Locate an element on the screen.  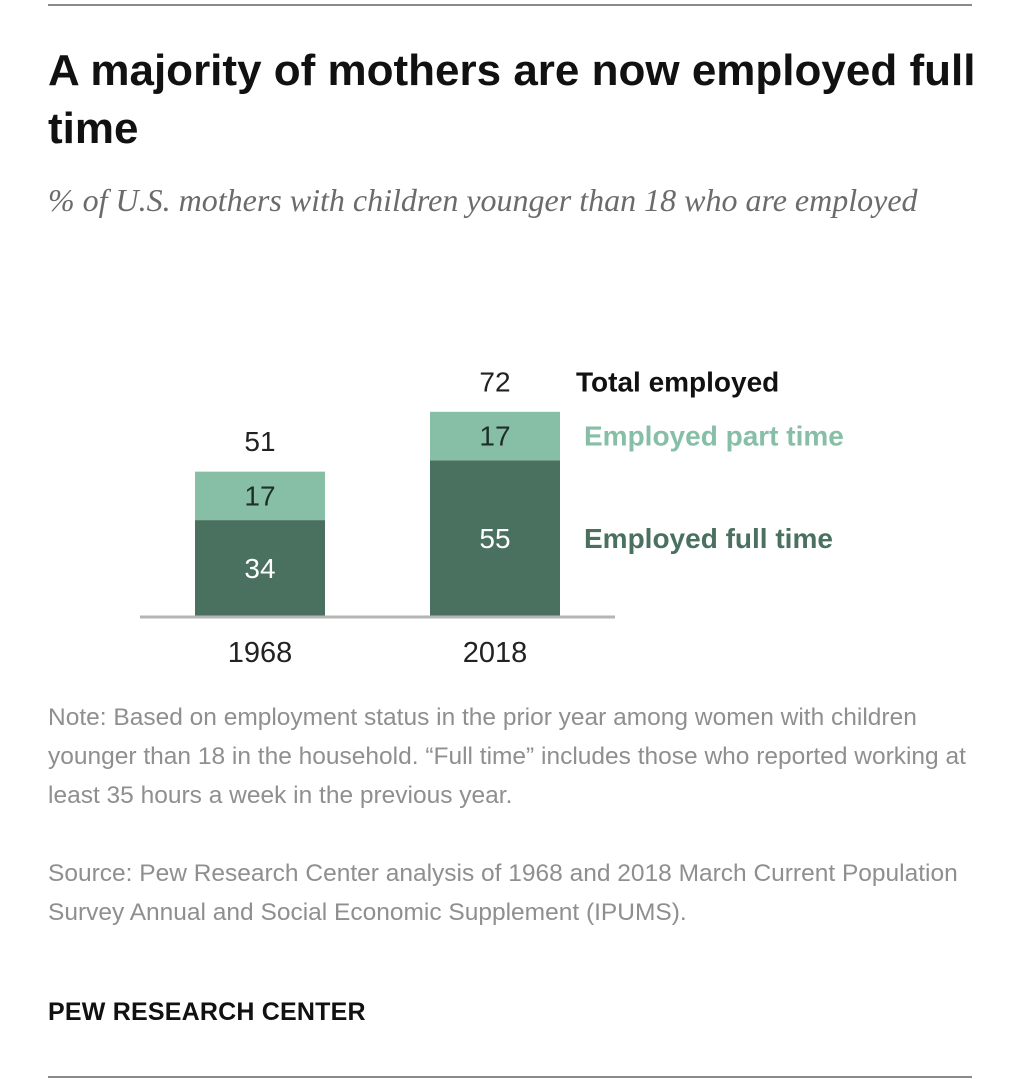
publisher-brand: PEW RESEARCH CENTER is located at coordinates (207, 1012).